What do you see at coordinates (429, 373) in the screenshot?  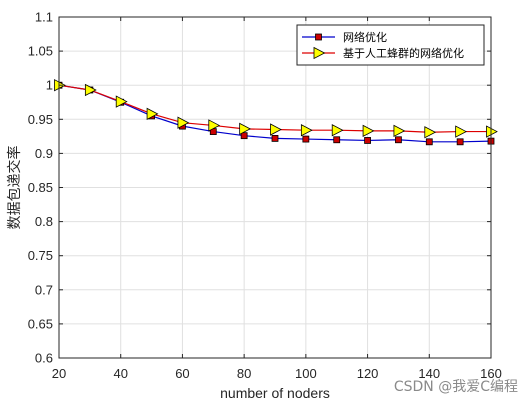 I see `x-tick-label: 140` at bounding box center [429, 373].